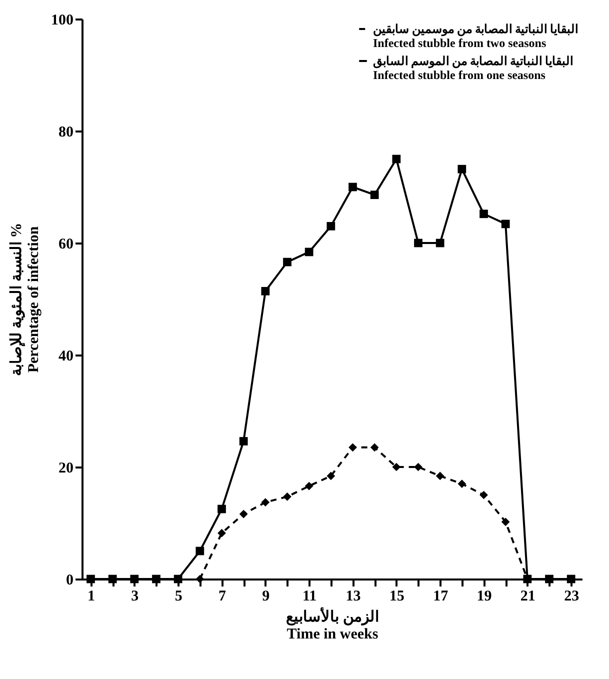 This screenshot has width=609, height=679. I want to click on x-tick-label: 5, so click(178, 596).